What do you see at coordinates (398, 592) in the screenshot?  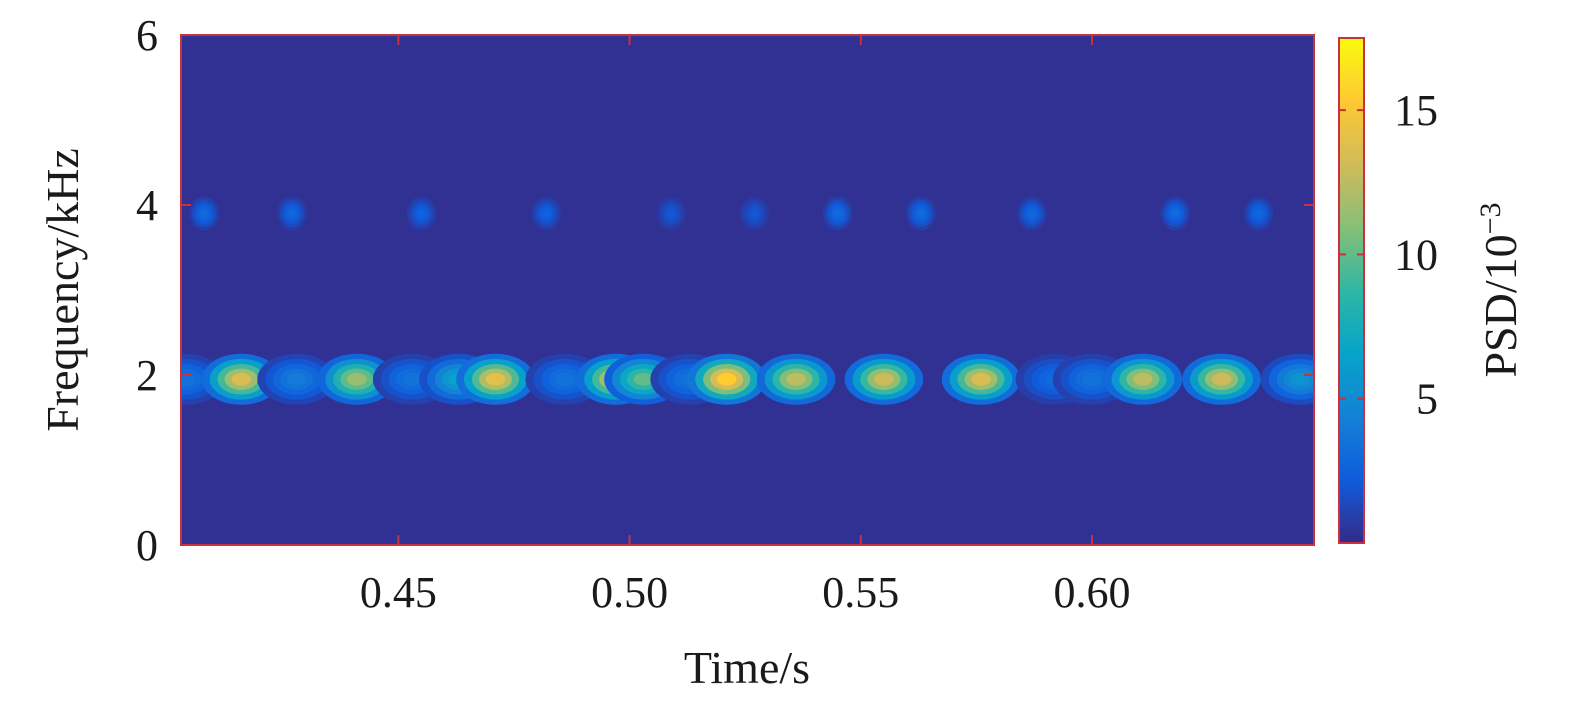 I see `x-tick-label: 0.45` at bounding box center [398, 592].